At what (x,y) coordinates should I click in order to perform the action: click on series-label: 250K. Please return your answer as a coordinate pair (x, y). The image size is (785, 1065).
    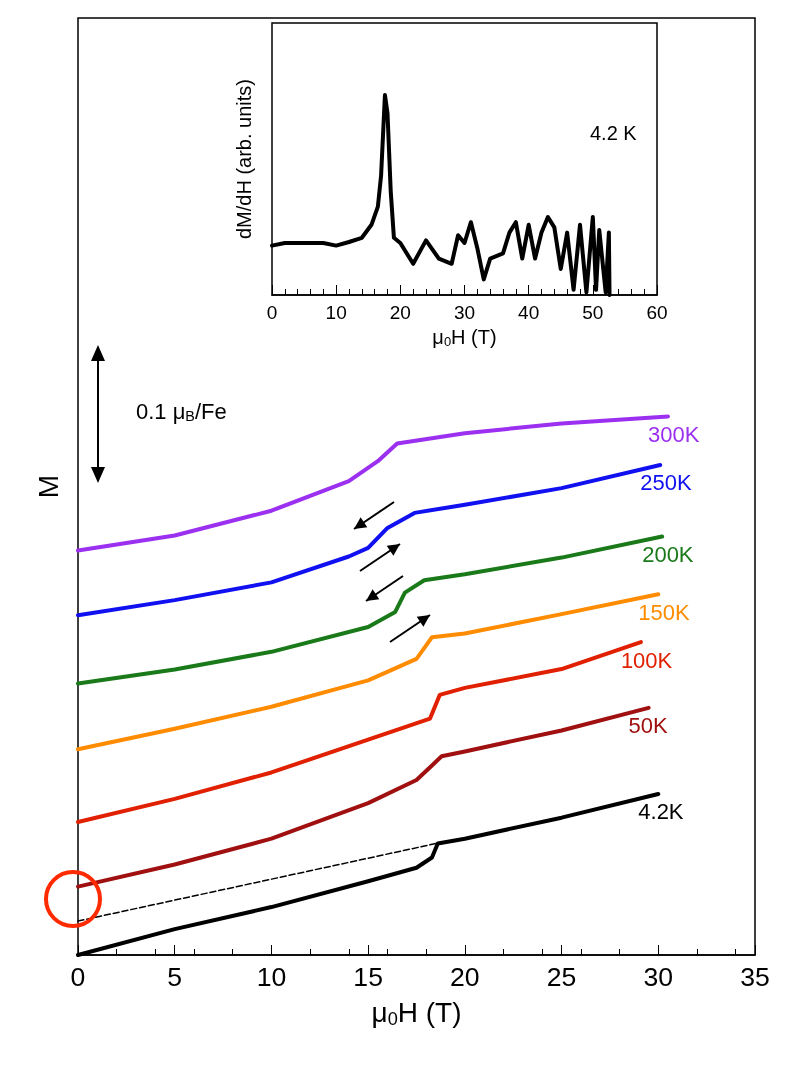
    Looking at the image, I should click on (666, 483).